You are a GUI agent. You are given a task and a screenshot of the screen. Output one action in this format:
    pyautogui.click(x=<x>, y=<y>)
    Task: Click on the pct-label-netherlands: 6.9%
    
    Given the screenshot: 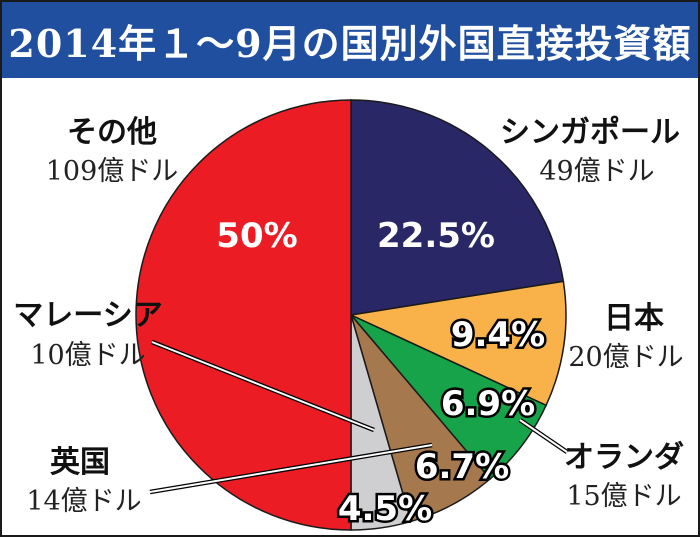 What is the action you would take?
    pyautogui.click(x=488, y=404)
    